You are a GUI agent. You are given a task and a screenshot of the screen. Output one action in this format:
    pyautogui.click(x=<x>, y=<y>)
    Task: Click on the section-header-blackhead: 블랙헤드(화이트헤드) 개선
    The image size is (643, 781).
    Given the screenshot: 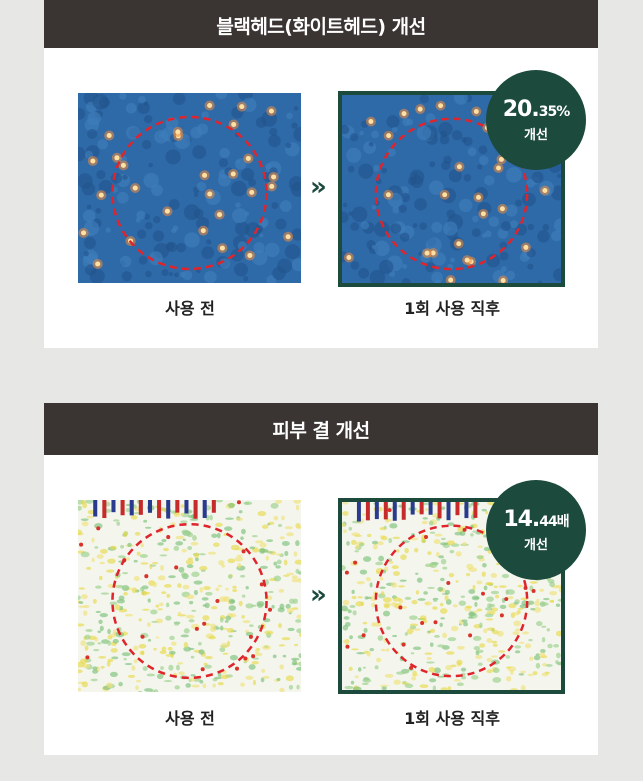 What is the action you would take?
    pyautogui.click(x=321, y=25)
    